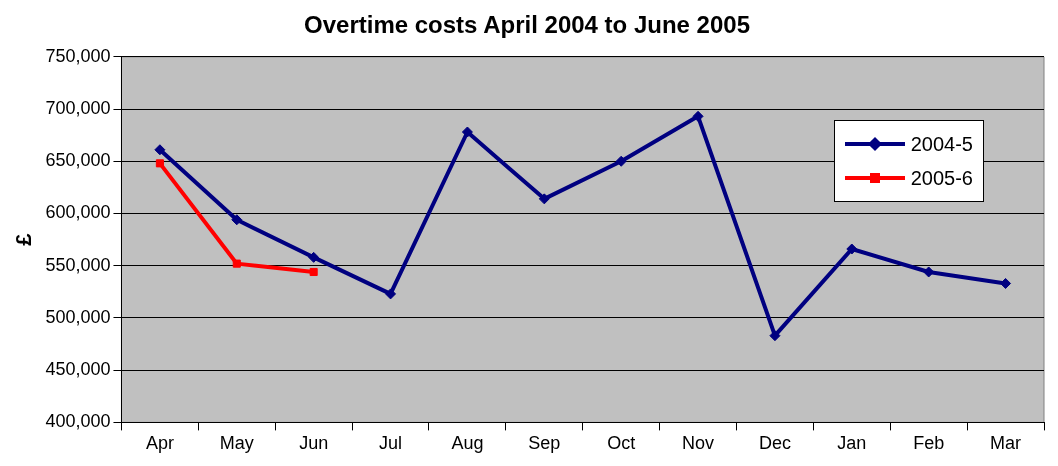  Describe the element at coordinates (391, 443) in the screenshot. I see `x-tick-label: Jul` at that location.